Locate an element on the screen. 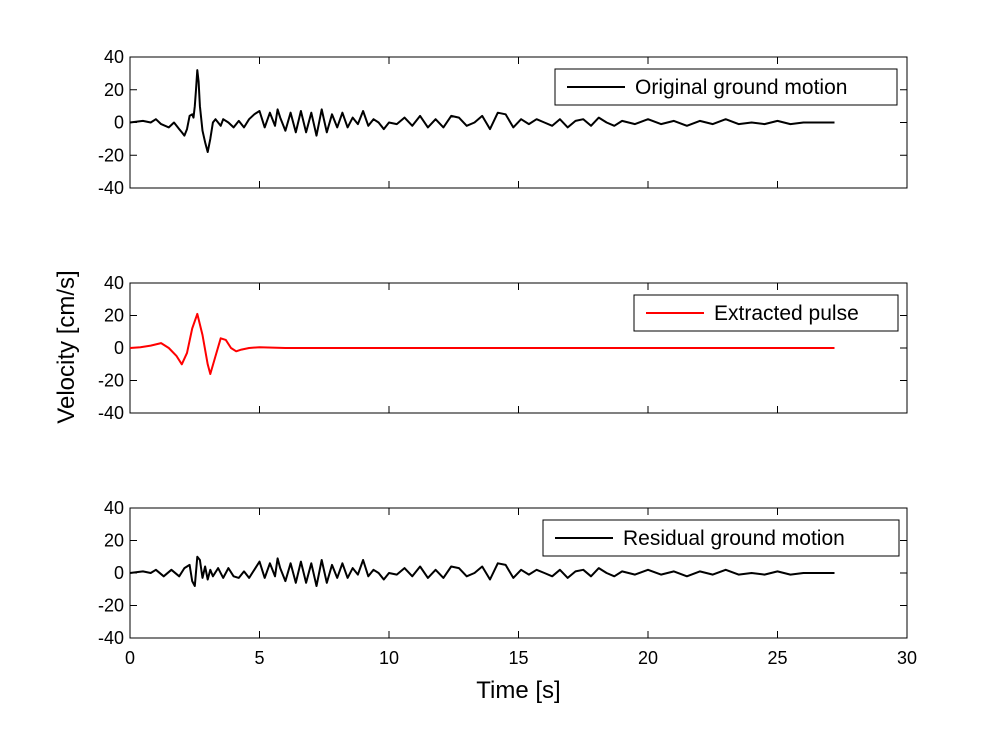  x-tick-label: 0 is located at coordinates (130, 658).